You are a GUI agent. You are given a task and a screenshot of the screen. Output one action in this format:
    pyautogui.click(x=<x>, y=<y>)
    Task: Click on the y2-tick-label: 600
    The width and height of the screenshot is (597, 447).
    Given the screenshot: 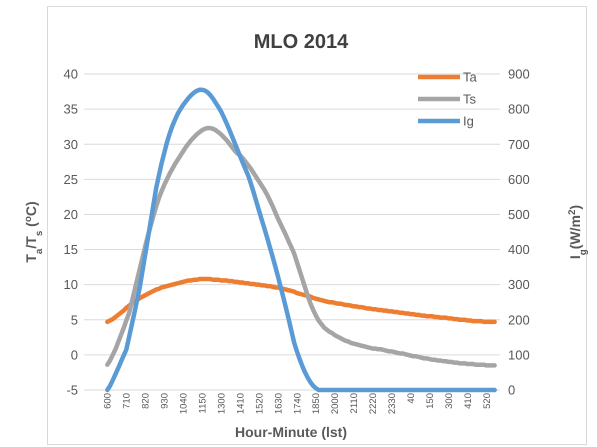 What is the action you would take?
    pyautogui.click(x=519, y=179)
    